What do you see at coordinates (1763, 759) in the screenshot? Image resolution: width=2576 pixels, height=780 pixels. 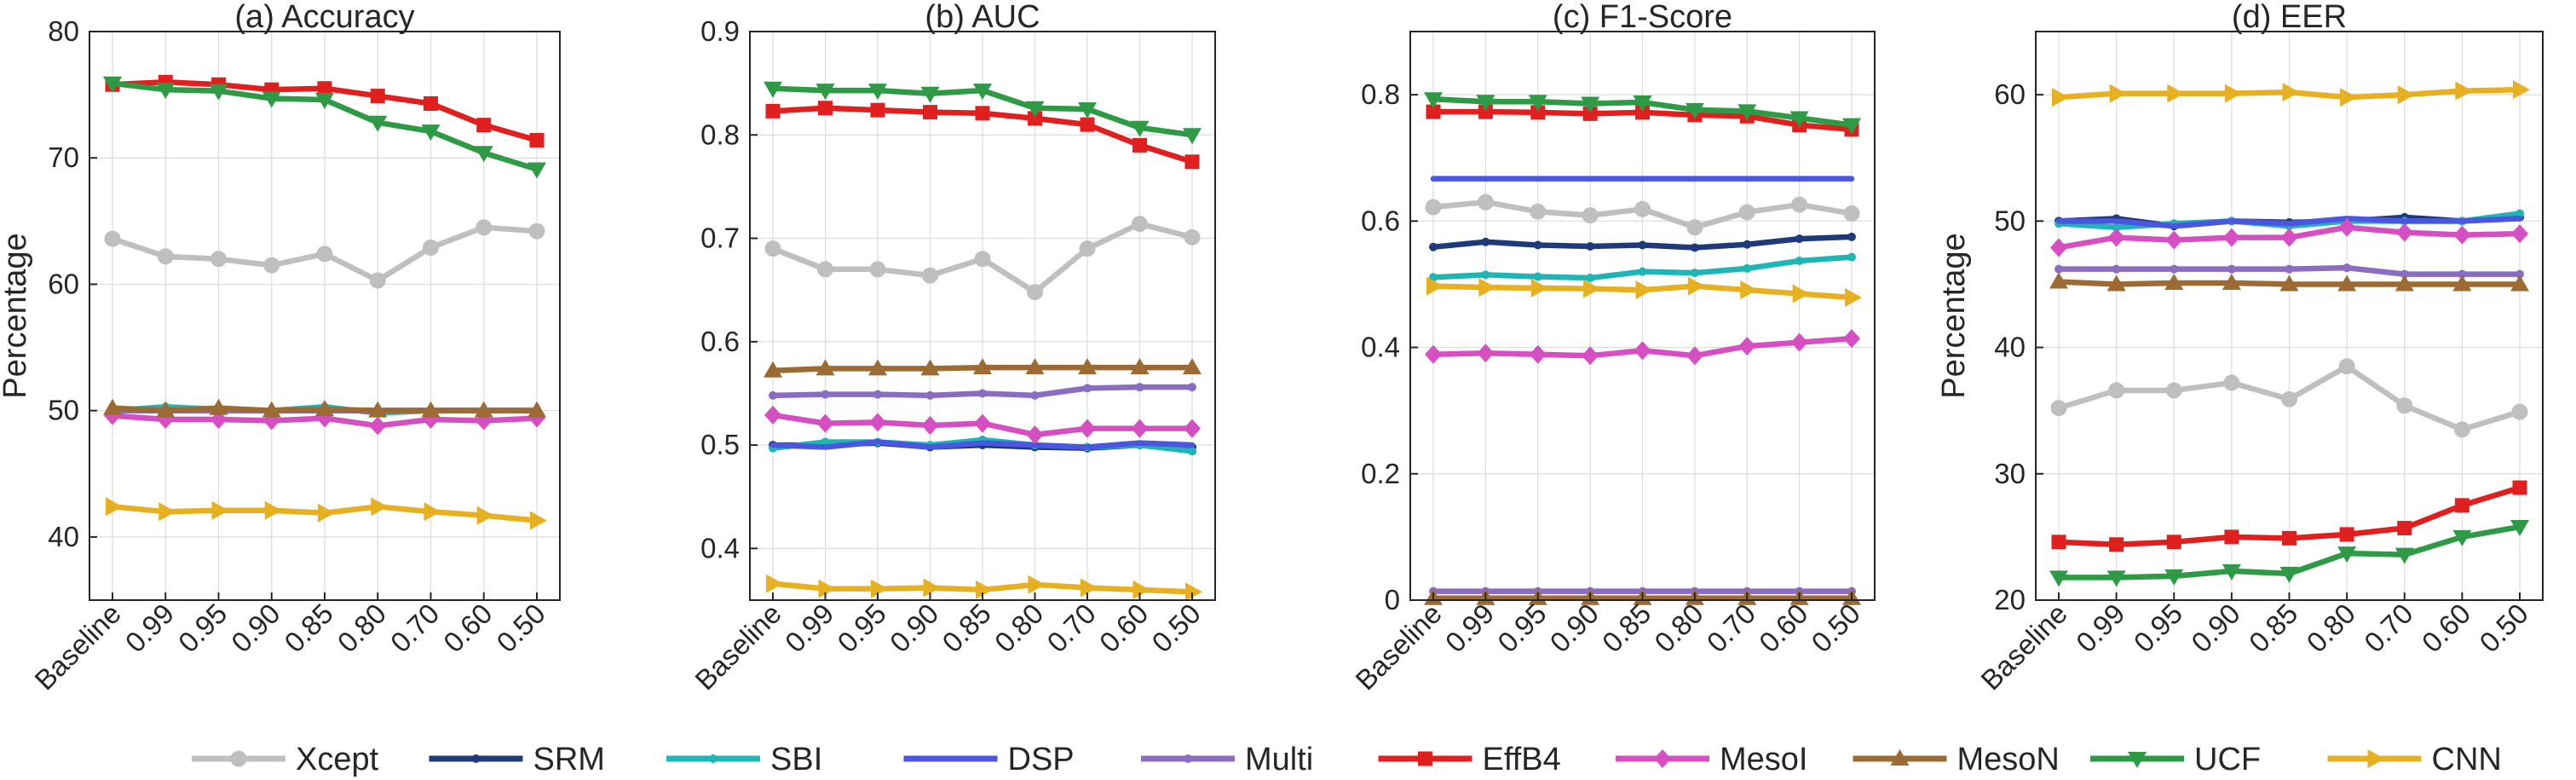 I see `legend-label: MesoI` at bounding box center [1763, 759].